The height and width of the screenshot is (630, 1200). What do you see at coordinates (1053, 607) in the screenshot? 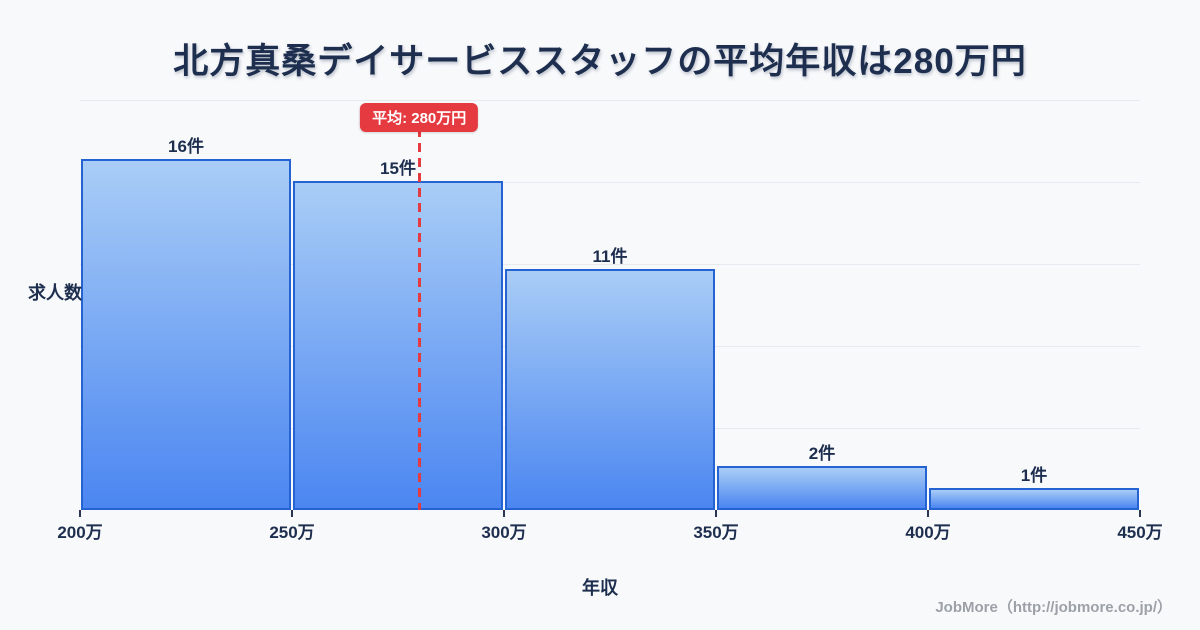
I see `footer-credit: JobMore（http://jobmore.co.jp/）` at bounding box center [1053, 607].